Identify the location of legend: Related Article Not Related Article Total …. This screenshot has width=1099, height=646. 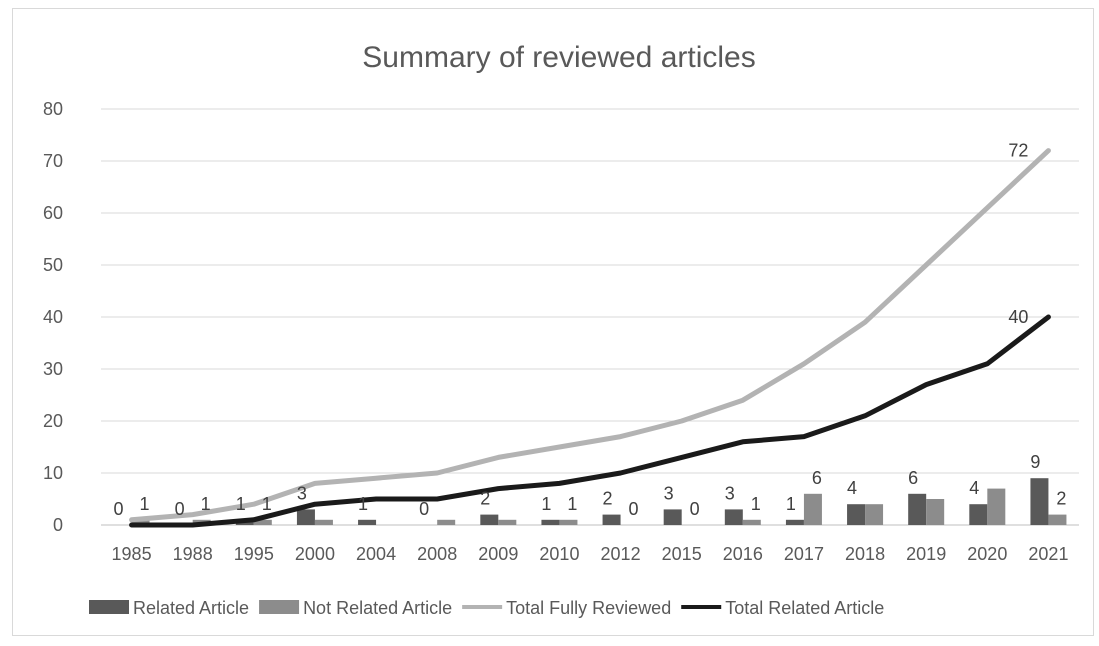
(486, 608).